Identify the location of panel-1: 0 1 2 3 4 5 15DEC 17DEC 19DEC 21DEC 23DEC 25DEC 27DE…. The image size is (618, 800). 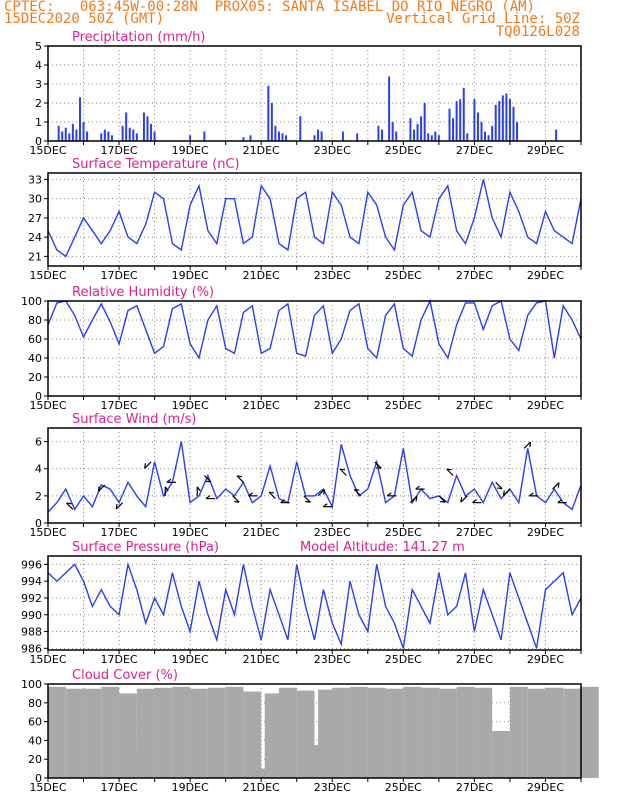
(305, 93).